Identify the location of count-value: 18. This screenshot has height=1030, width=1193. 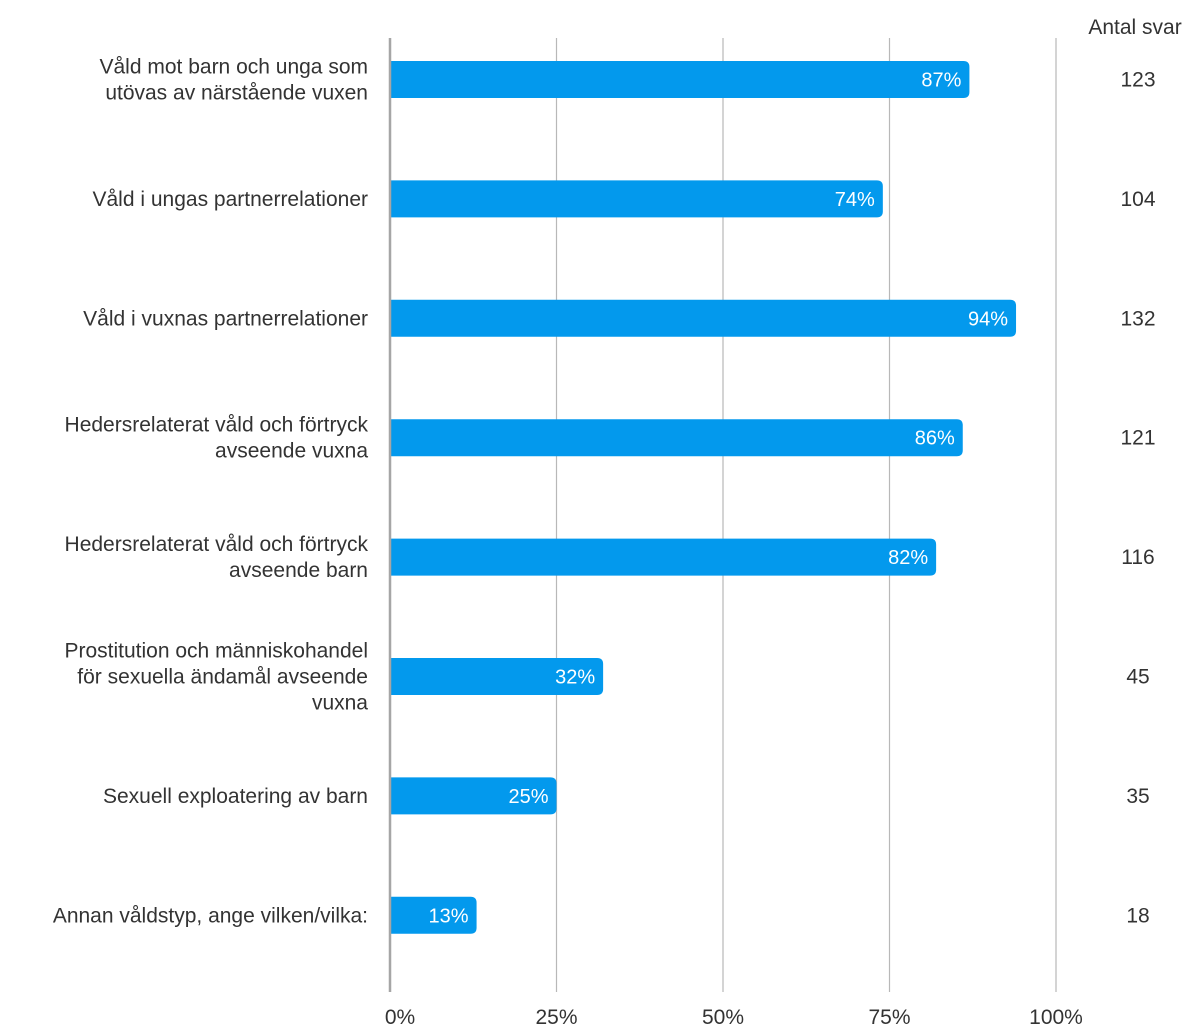
(1137, 915).